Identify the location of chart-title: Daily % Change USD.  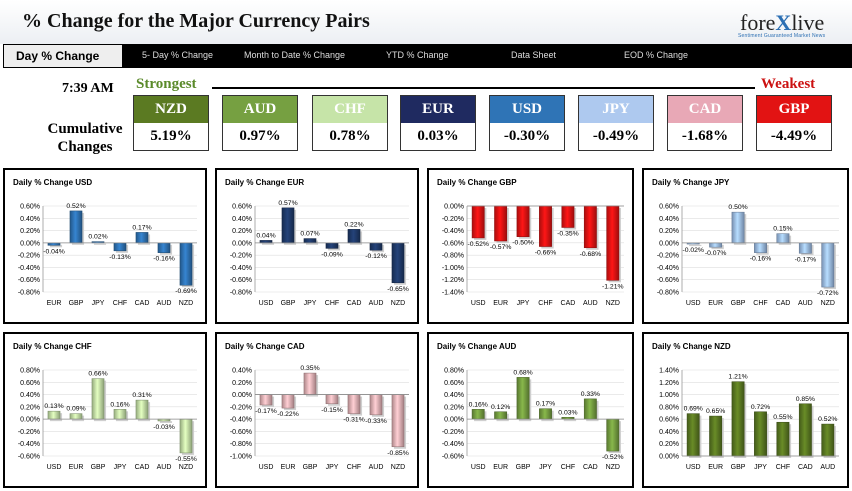
(53, 182).